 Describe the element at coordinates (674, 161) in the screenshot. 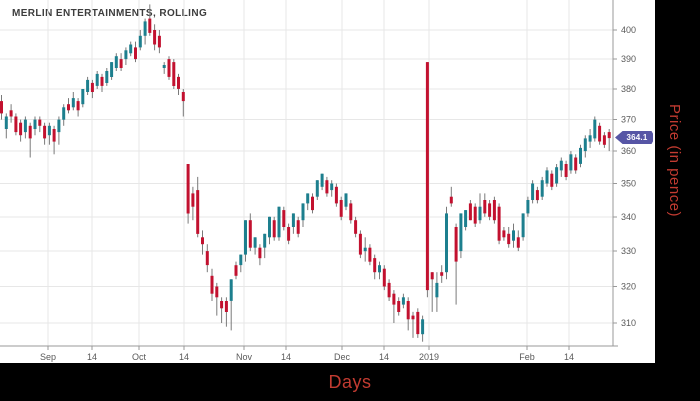

I see `y-axis-title: Price (in pence)` at that location.